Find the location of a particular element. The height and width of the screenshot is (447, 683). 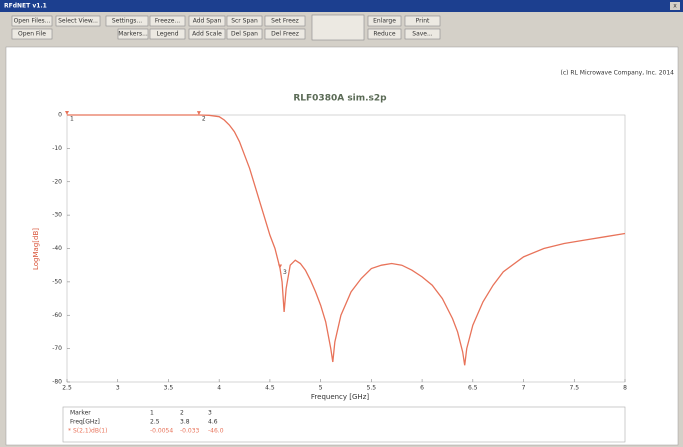

x-tick-label: 5.5 is located at coordinates (372, 388).